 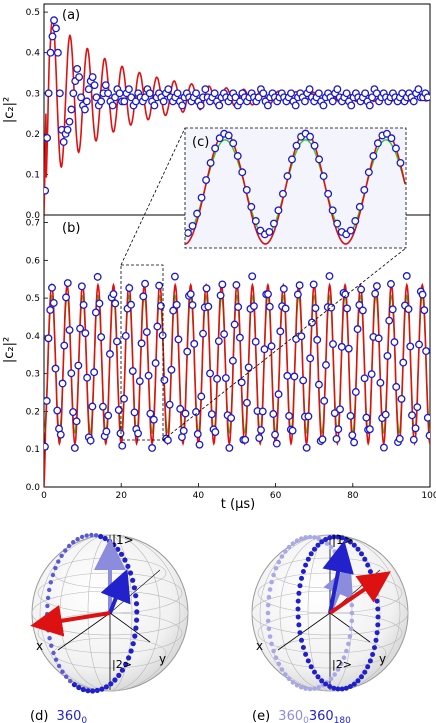 What do you see at coordinates (142, 352) in the screenshot?
I see `zoom-box` at bounding box center [142, 352].